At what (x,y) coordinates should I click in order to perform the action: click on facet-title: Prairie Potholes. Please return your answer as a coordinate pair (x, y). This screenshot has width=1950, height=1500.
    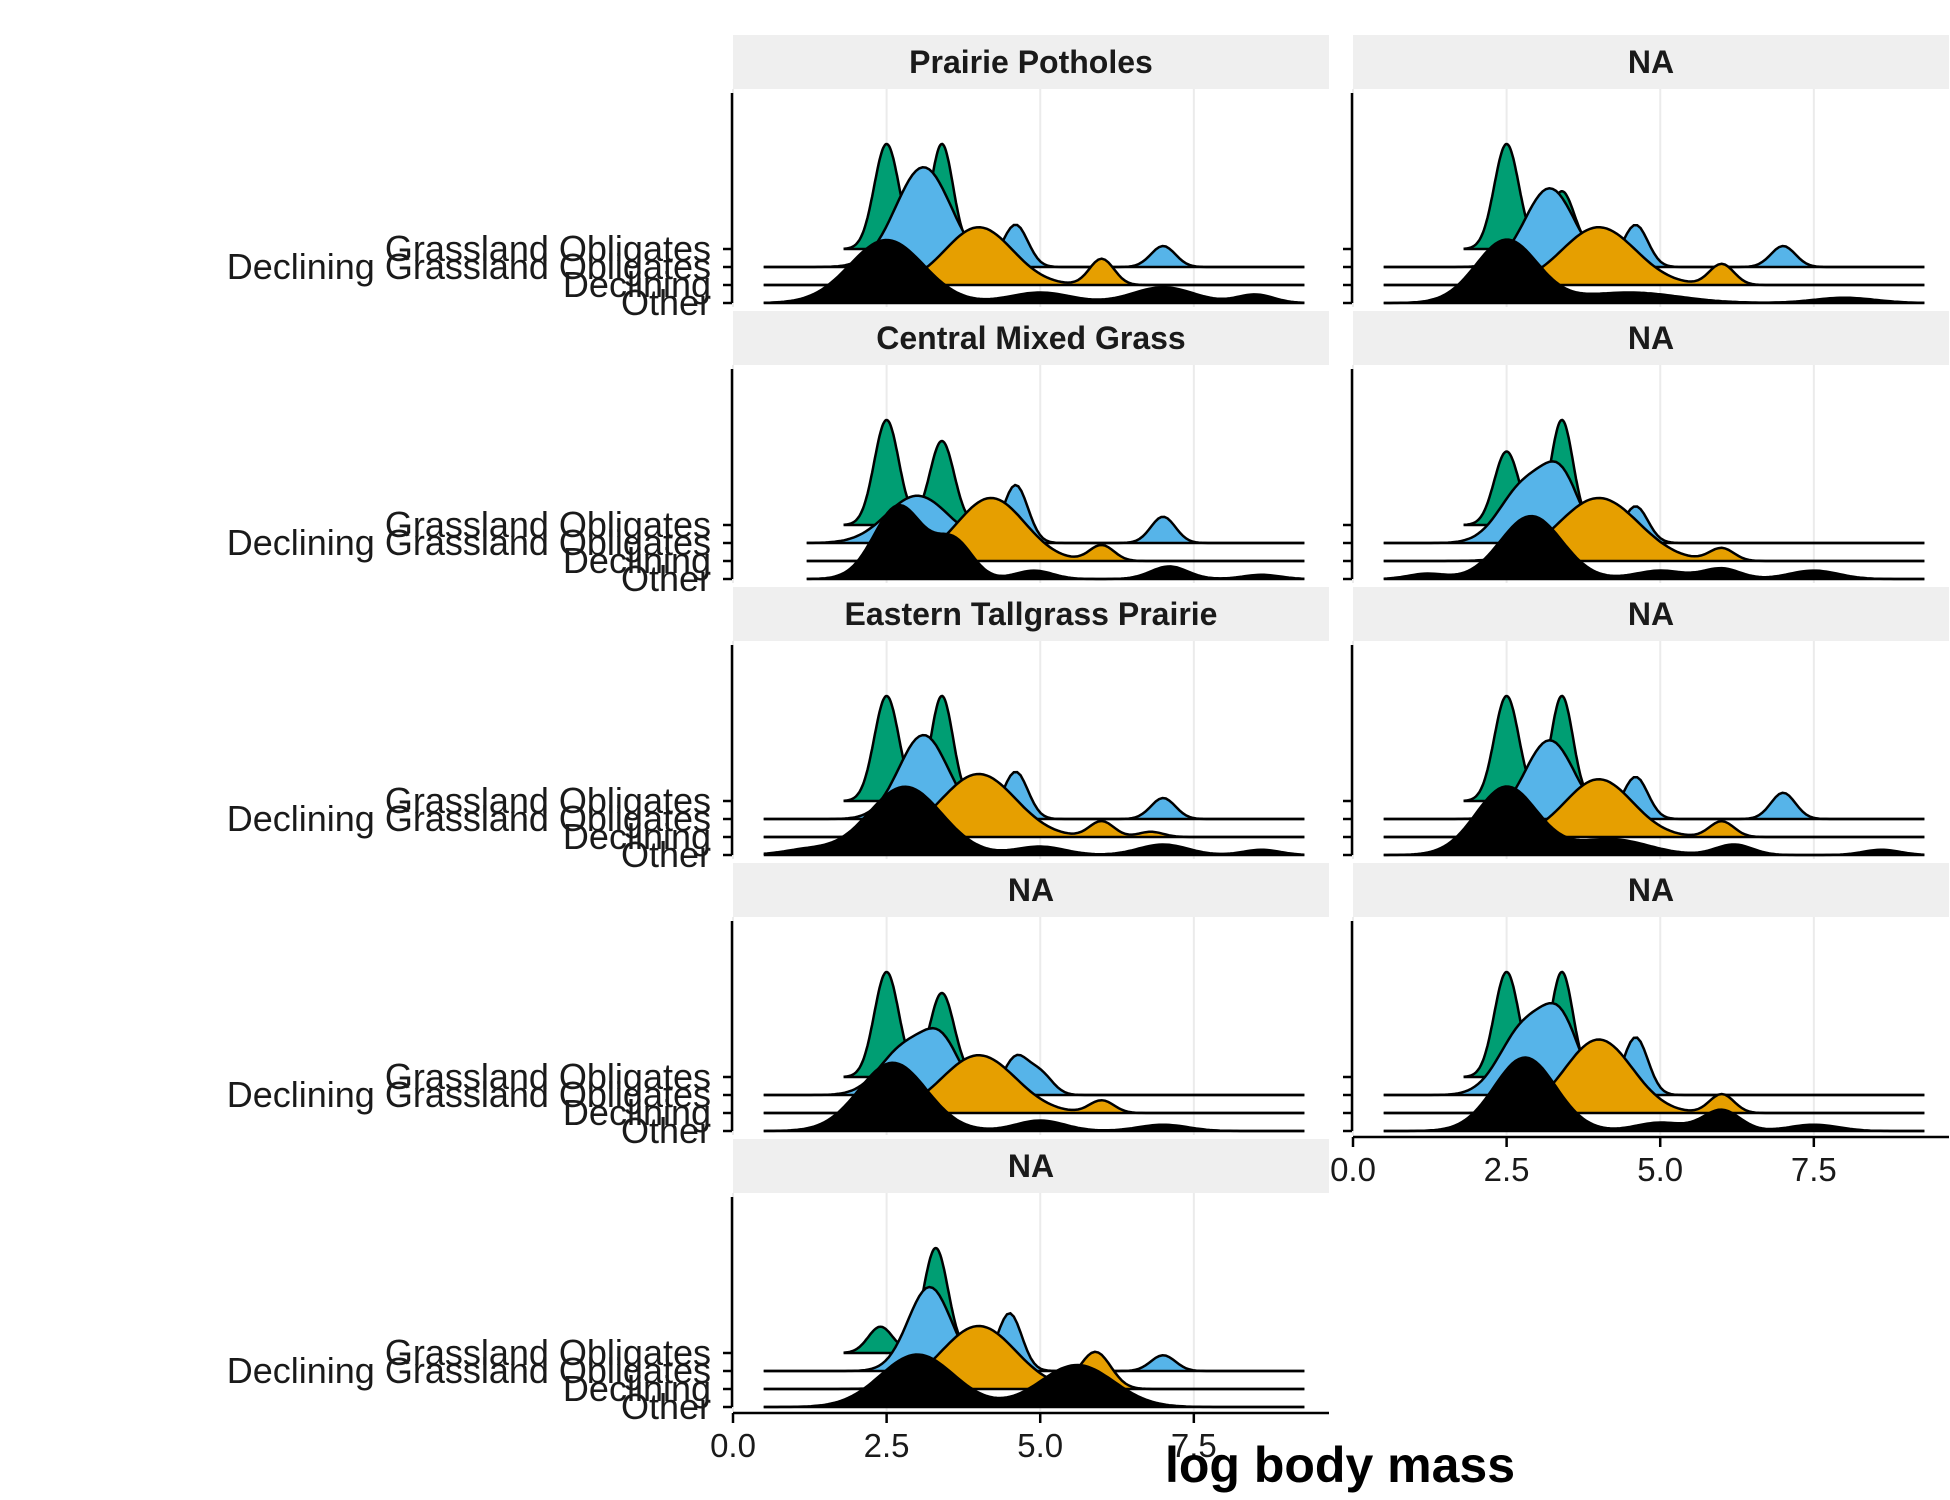
    Looking at the image, I should click on (1031, 62).